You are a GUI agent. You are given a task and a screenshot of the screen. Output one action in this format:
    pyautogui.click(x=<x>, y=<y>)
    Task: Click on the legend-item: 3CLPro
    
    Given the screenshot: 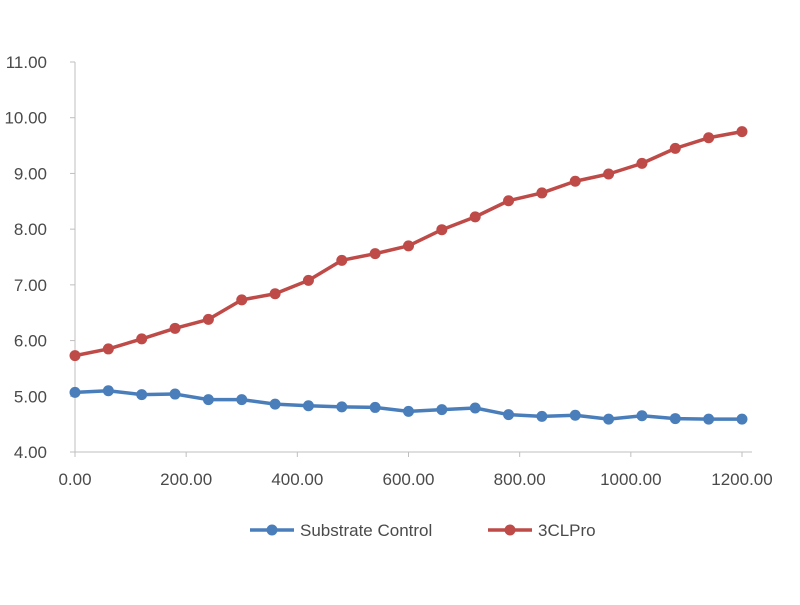 What is the action you would take?
    pyautogui.click(x=542, y=530)
    